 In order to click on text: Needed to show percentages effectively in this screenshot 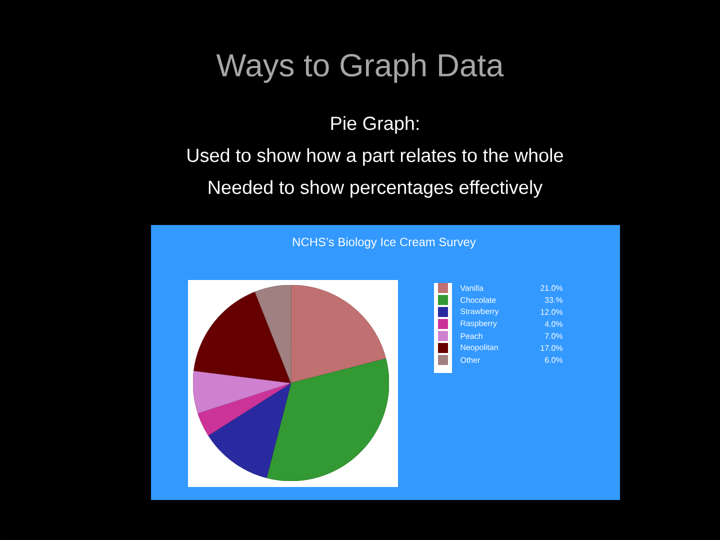, I will do `click(375, 189)`.